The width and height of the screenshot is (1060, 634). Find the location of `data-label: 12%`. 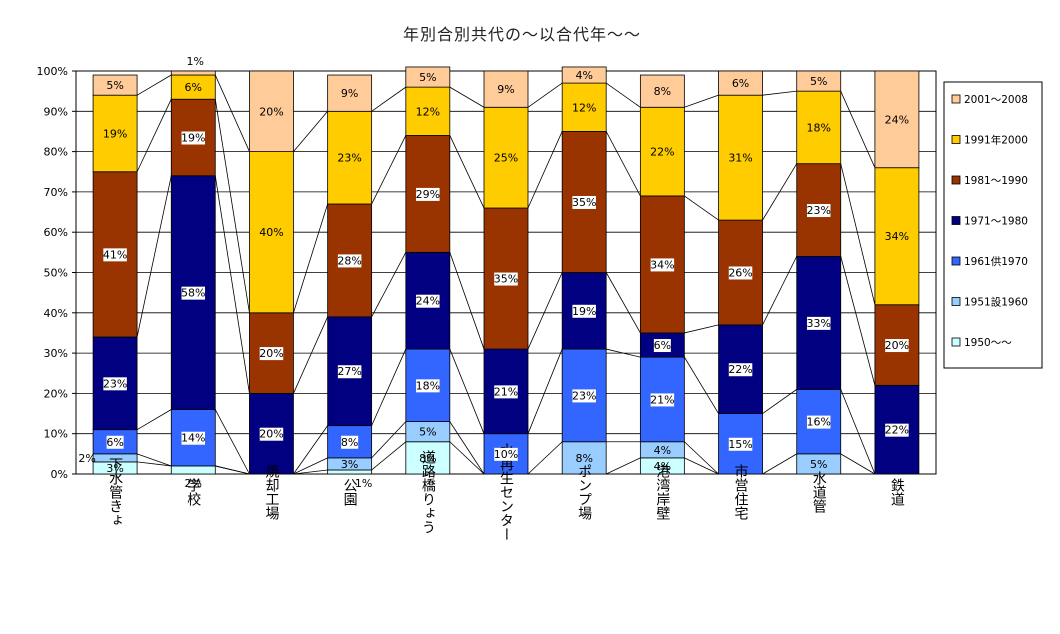

data-label: 12% is located at coordinates (428, 111).